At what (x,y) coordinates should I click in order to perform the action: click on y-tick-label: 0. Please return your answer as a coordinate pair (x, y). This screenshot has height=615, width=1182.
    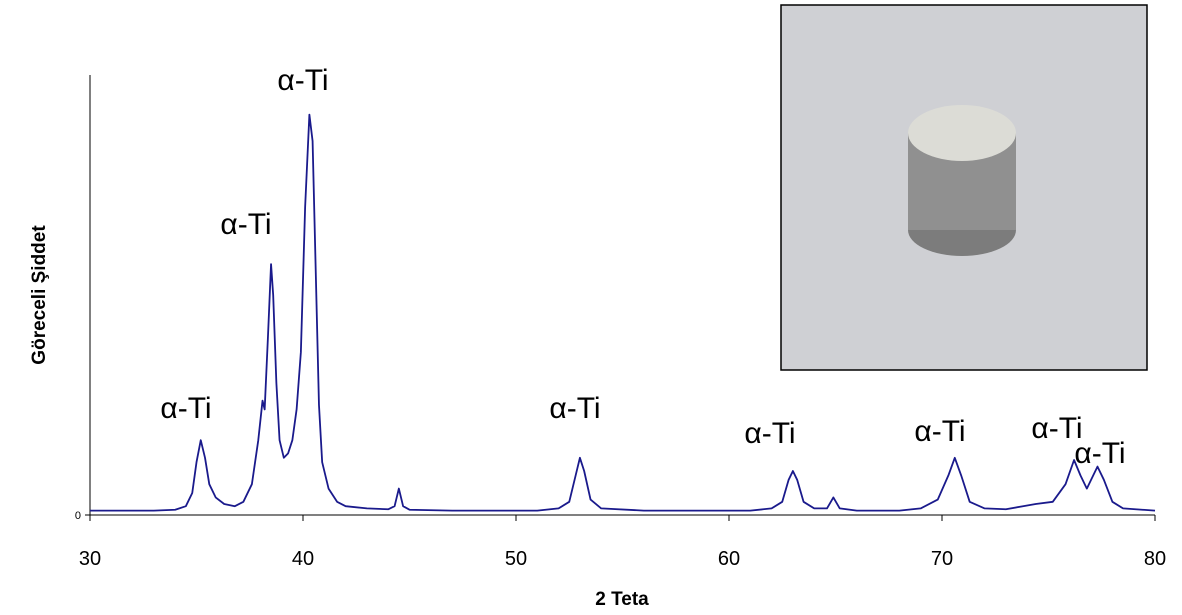
    Looking at the image, I should click on (78, 516).